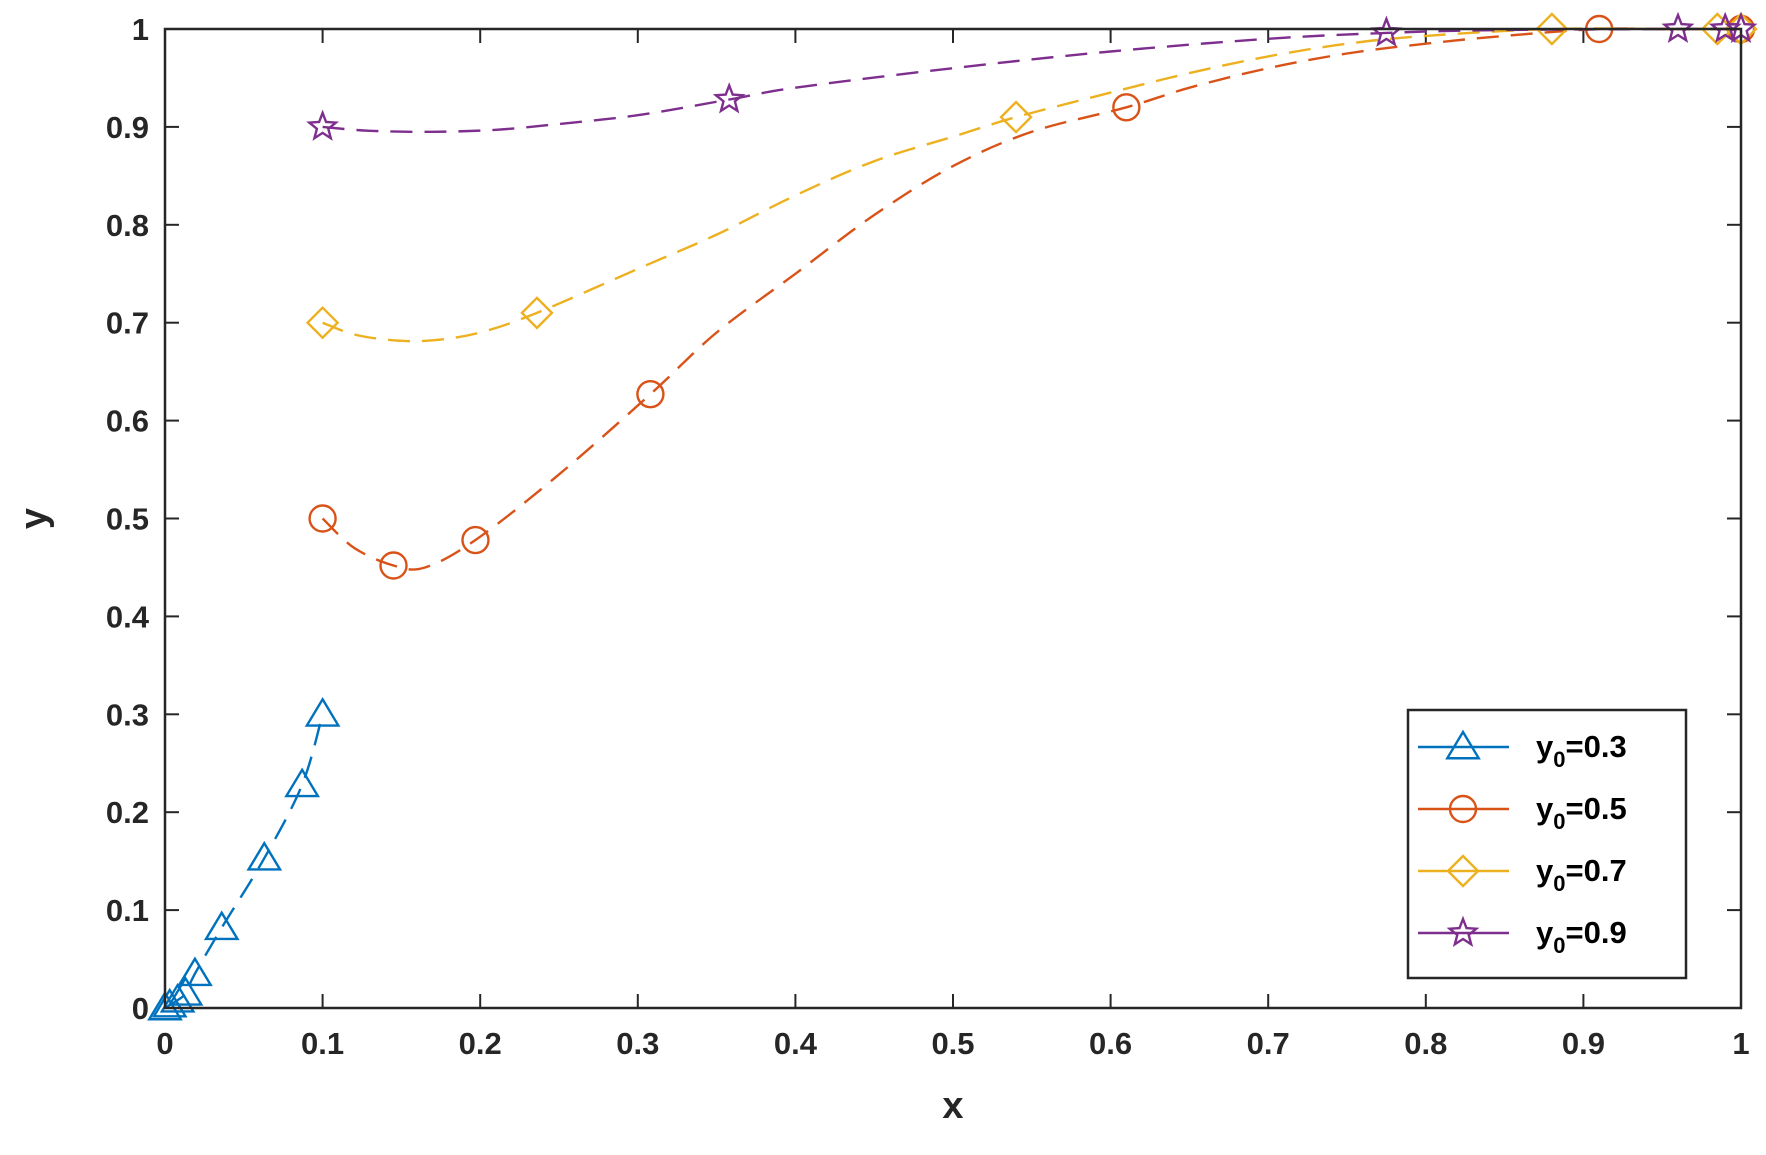  Describe the element at coordinates (1581, 936) in the screenshot. I see `legend-label: y0=0.9` at that location.